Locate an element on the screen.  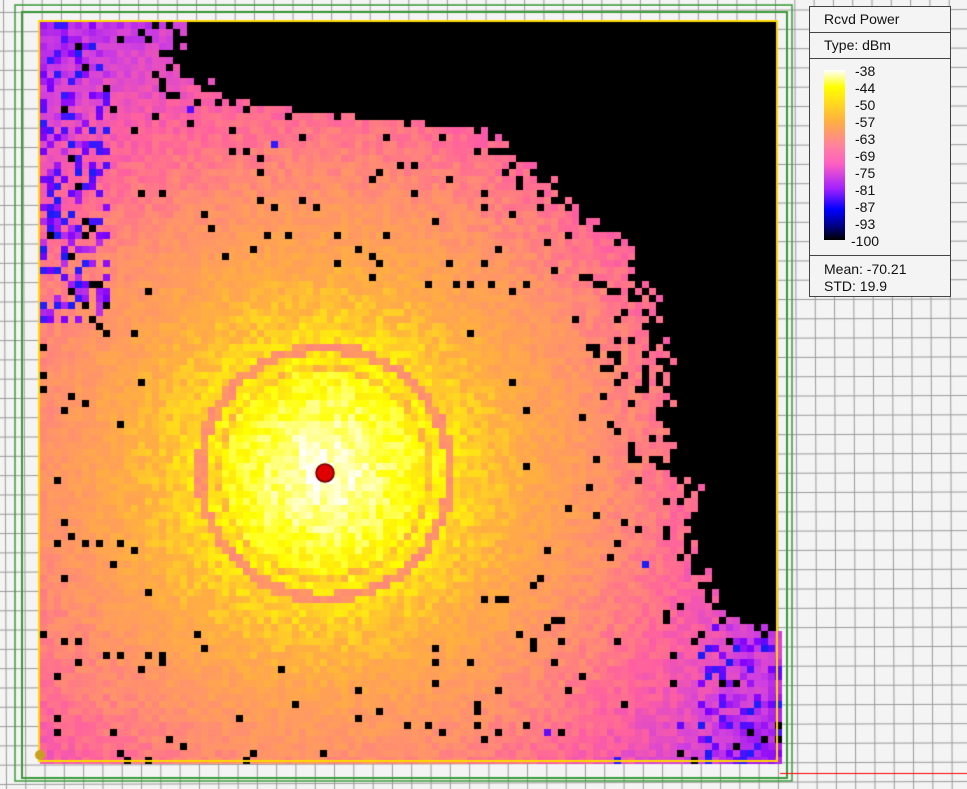
legend-tick: -100 is located at coordinates (865, 241).